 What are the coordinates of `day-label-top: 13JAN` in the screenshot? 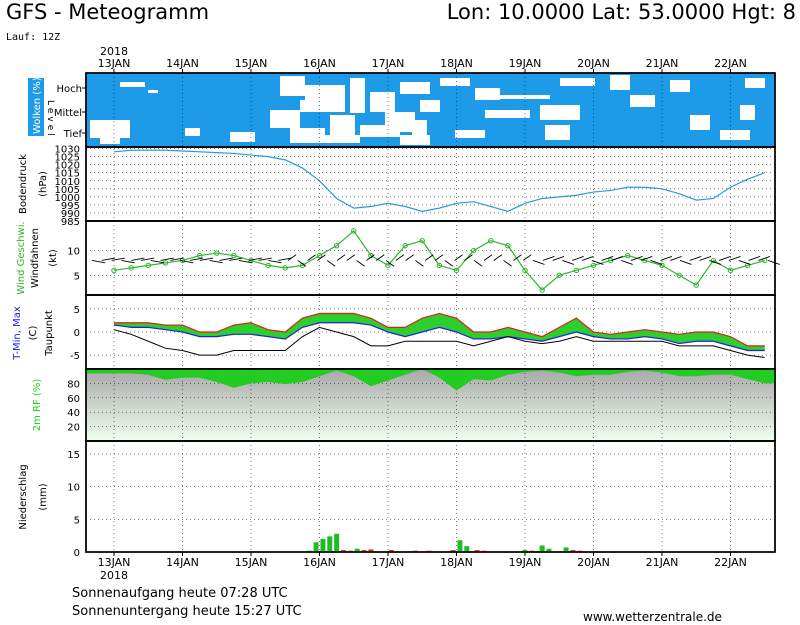 It's located at (114, 63).